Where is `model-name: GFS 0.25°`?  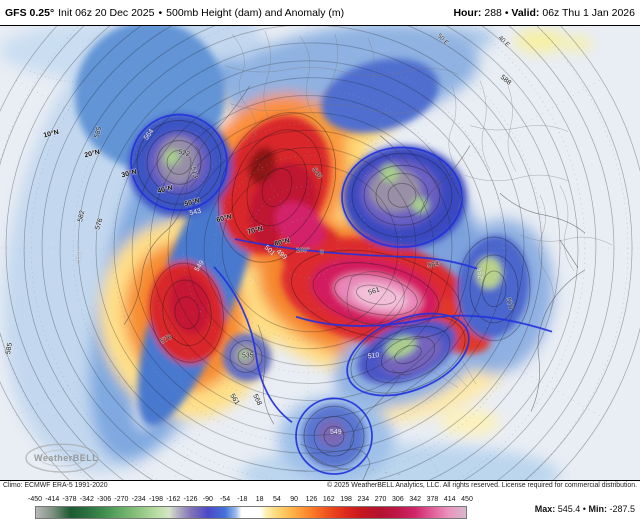 model-name: GFS 0.25° is located at coordinates (30, 12).